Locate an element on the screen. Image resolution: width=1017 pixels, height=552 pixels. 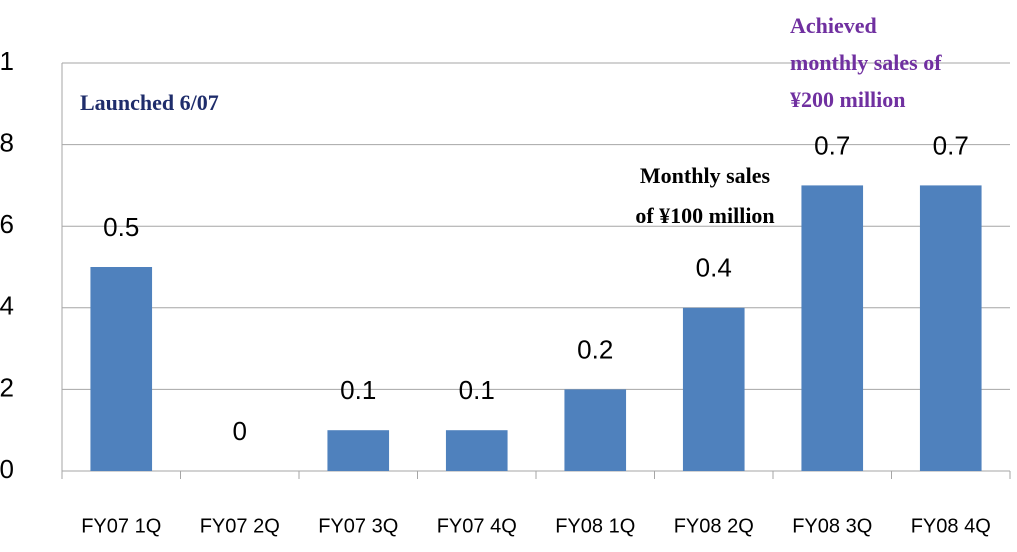
data-label: 0 is located at coordinates (240, 431).